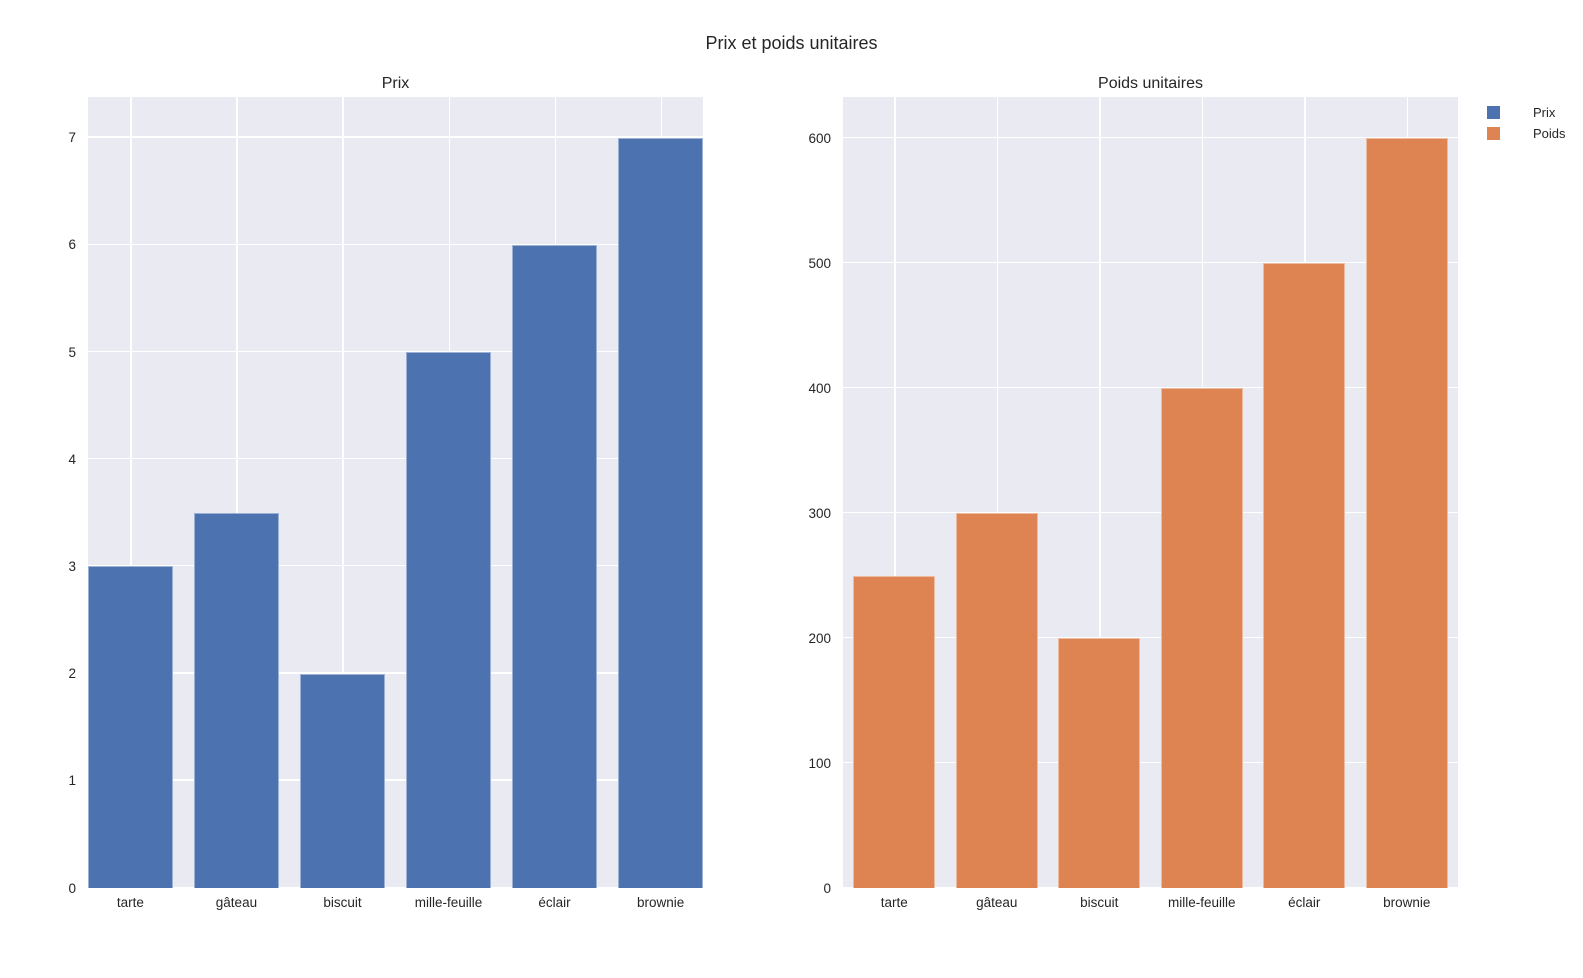 The height and width of the screenshot is (978, 1583). Describe the element at coordinates (819, 513) in the screenshot. I see `y-tick-label: 300` at that location.